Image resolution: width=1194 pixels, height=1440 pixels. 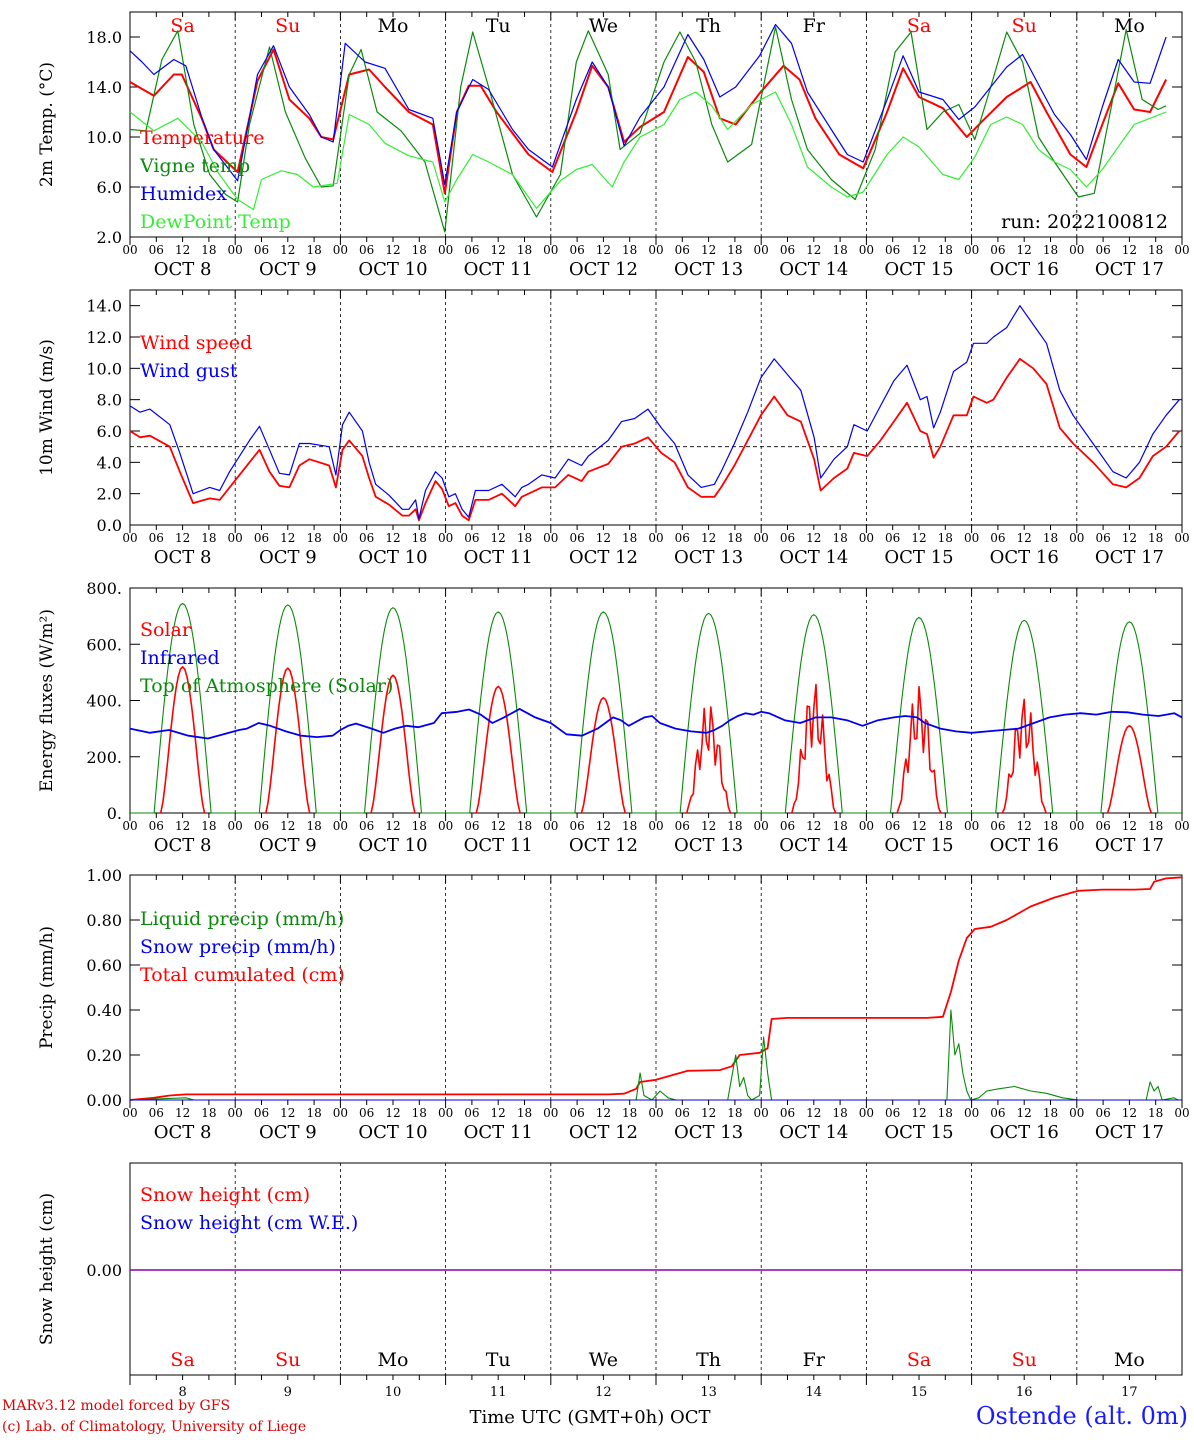 I want to click on y-tick-label: 0.80, so click(x=104, y=920).